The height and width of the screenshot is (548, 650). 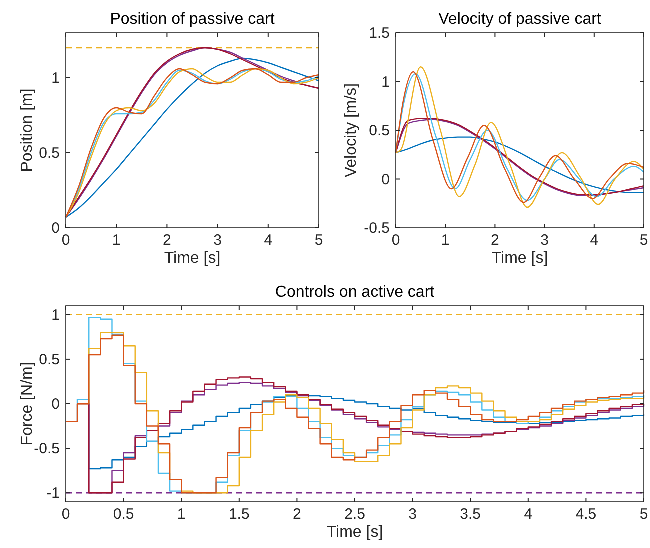 What do you see at coordinates (520, 19) in the screenshot?
I see `chart-title: Velocity of passive cart` at bounding box center [520, 19].